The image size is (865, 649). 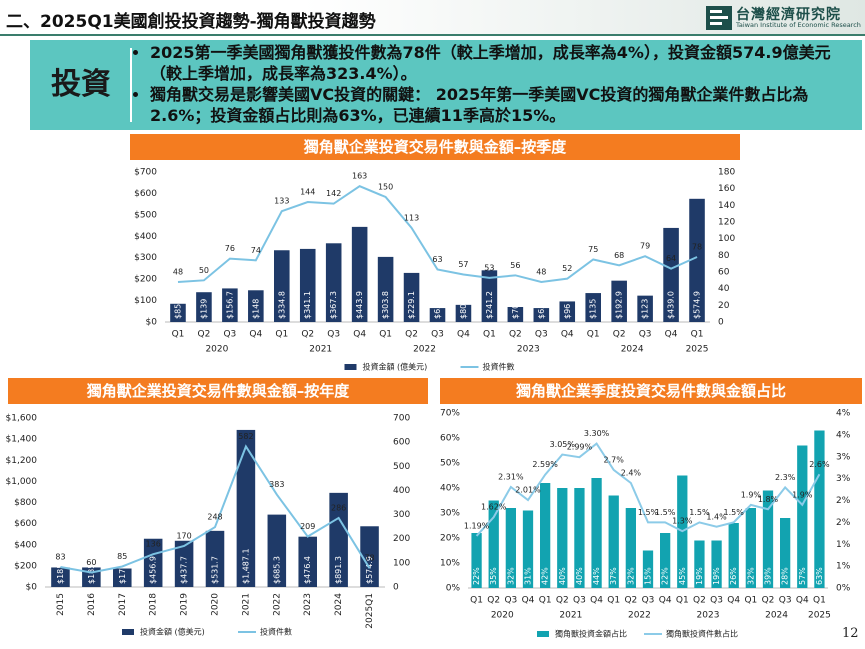 What do you see at coordinates (768, 576) in the screenshot?
I see `bar-label: 39%` at bounding box center [768, 576].